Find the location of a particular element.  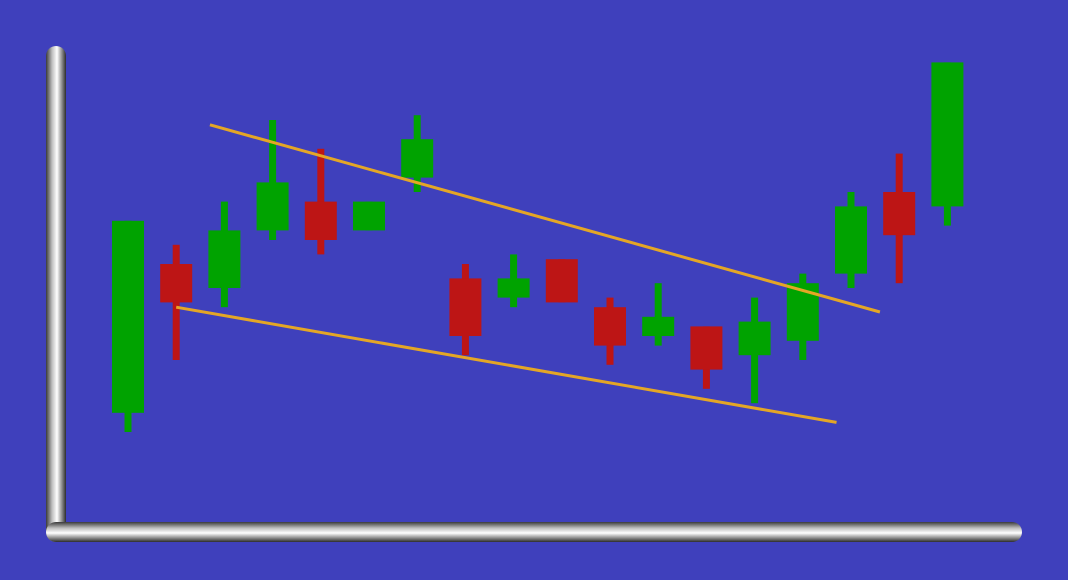

y-axis-line is located at coordinates (56, 294).